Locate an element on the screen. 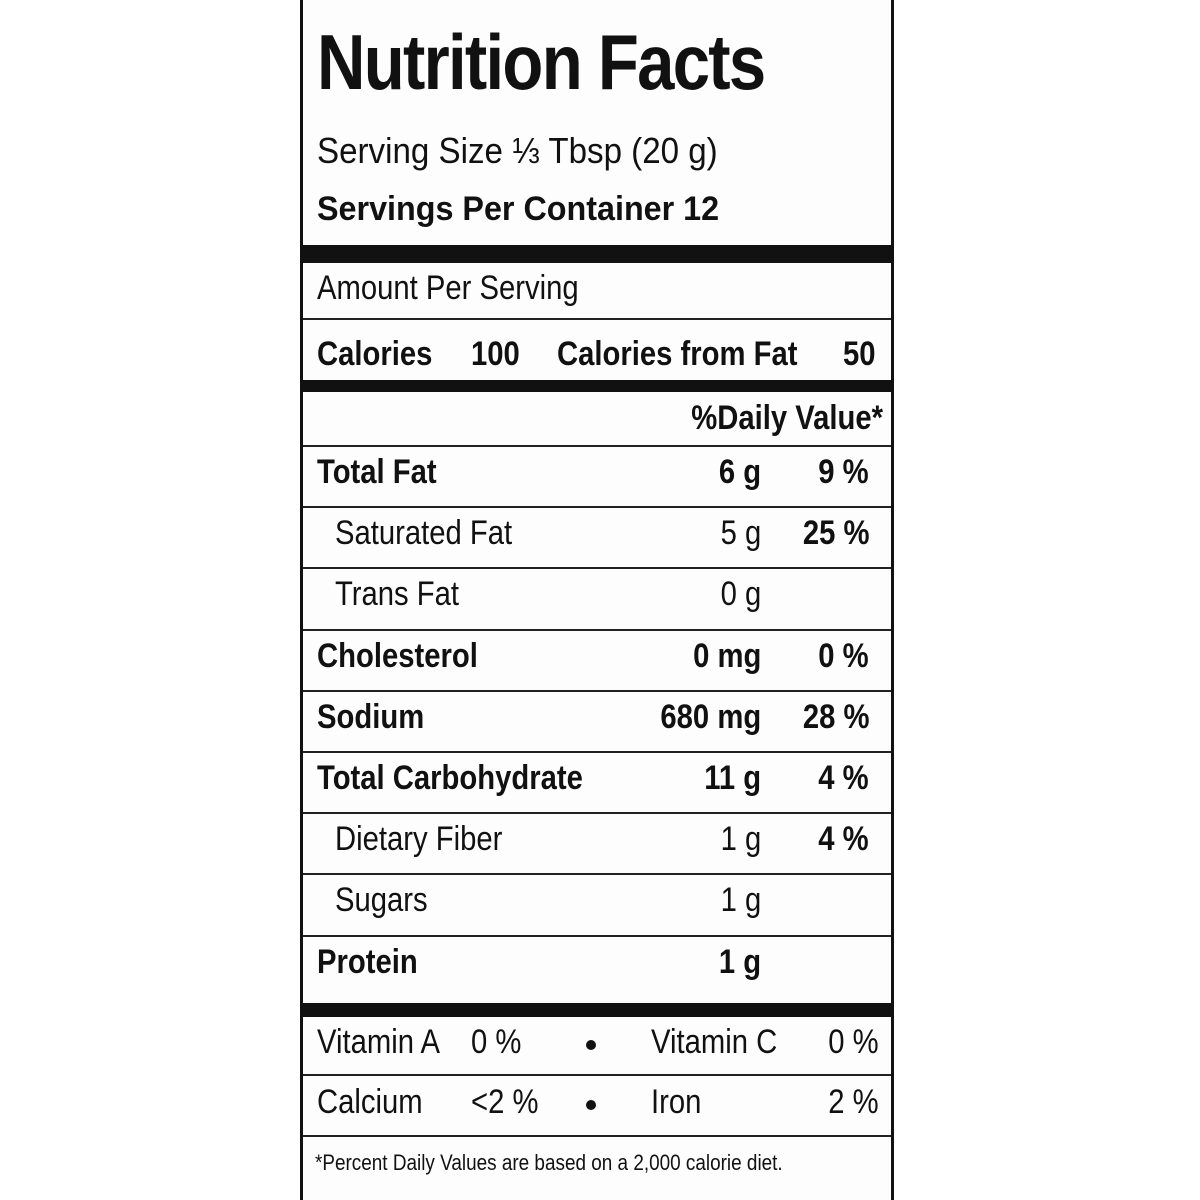  nutrient-amount: 5 g is located at coordinates (740, 533).